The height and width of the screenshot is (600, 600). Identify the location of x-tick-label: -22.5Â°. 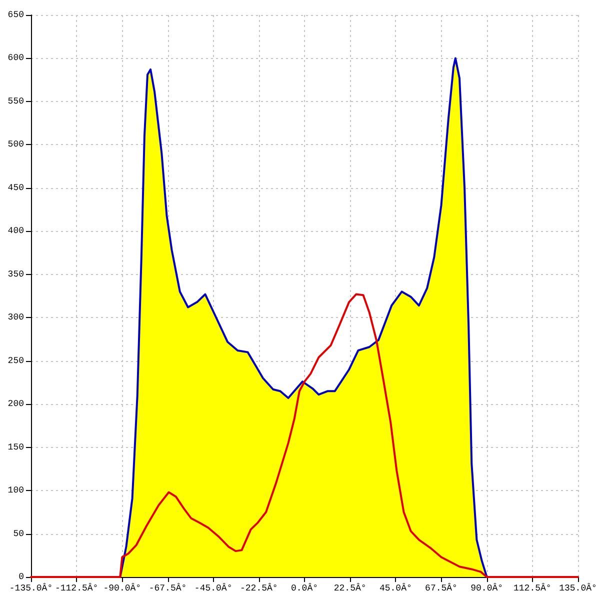
(259, 588).